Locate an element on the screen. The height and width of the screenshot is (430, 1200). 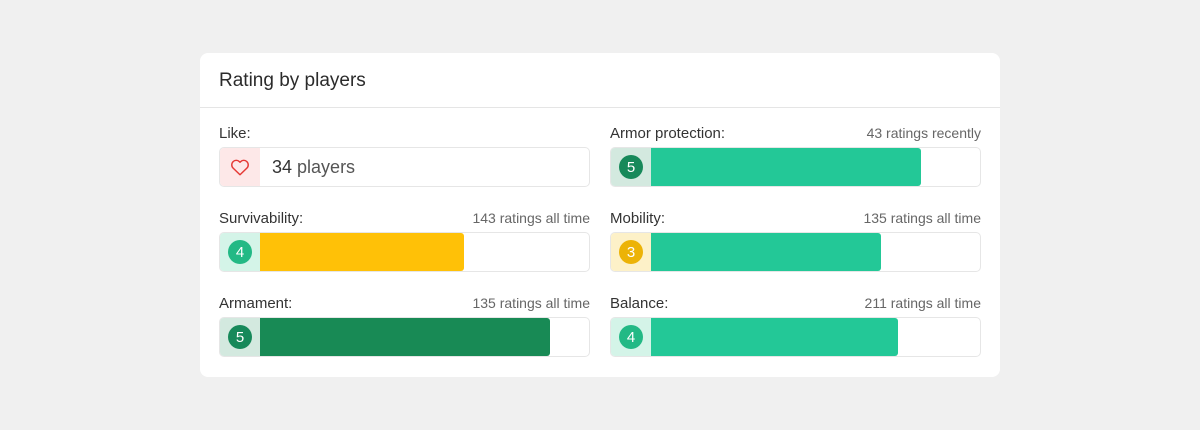
score-badge-box: 3 is located at coordinates (631, 252).